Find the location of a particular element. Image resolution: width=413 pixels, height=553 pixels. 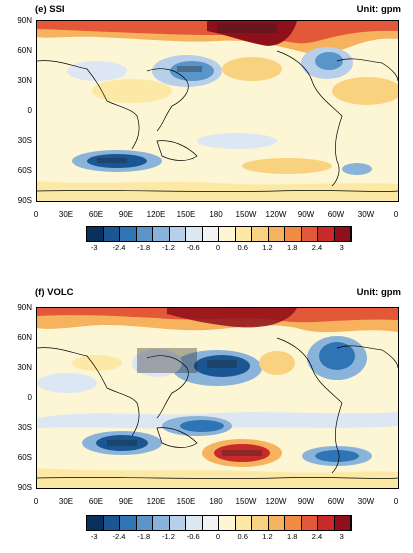

lon-label: 60W is located at coordinates (336, 501).